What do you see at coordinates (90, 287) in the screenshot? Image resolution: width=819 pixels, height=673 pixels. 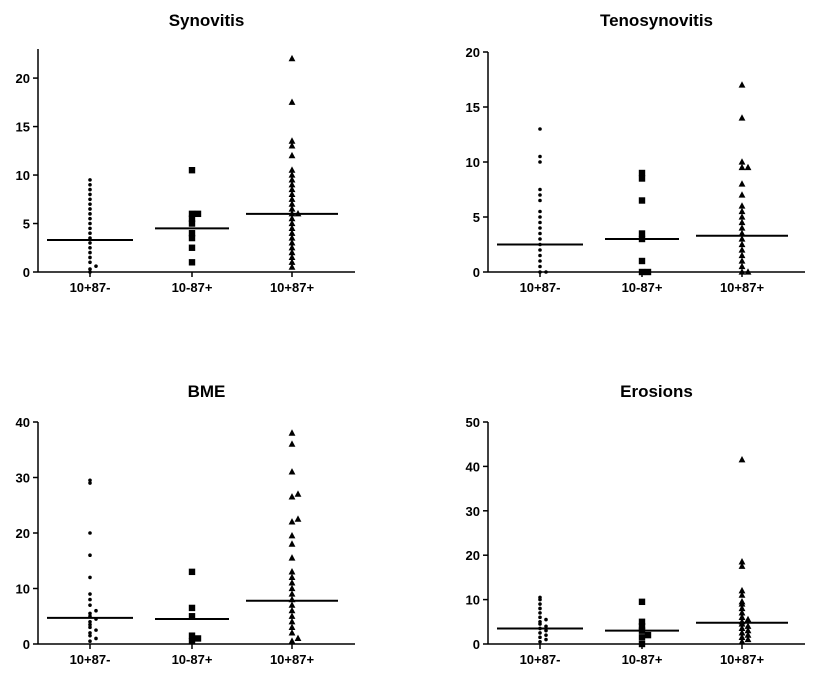 I see `x-tick-label: 10+87-` at bounding box center [90, 287].